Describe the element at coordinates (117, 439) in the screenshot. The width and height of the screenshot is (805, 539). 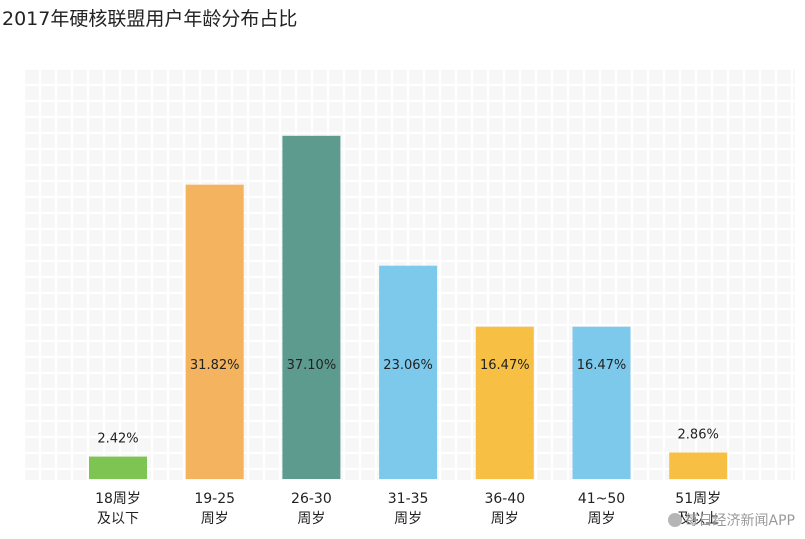
I see `data-label-0: 2.42%` at that location.